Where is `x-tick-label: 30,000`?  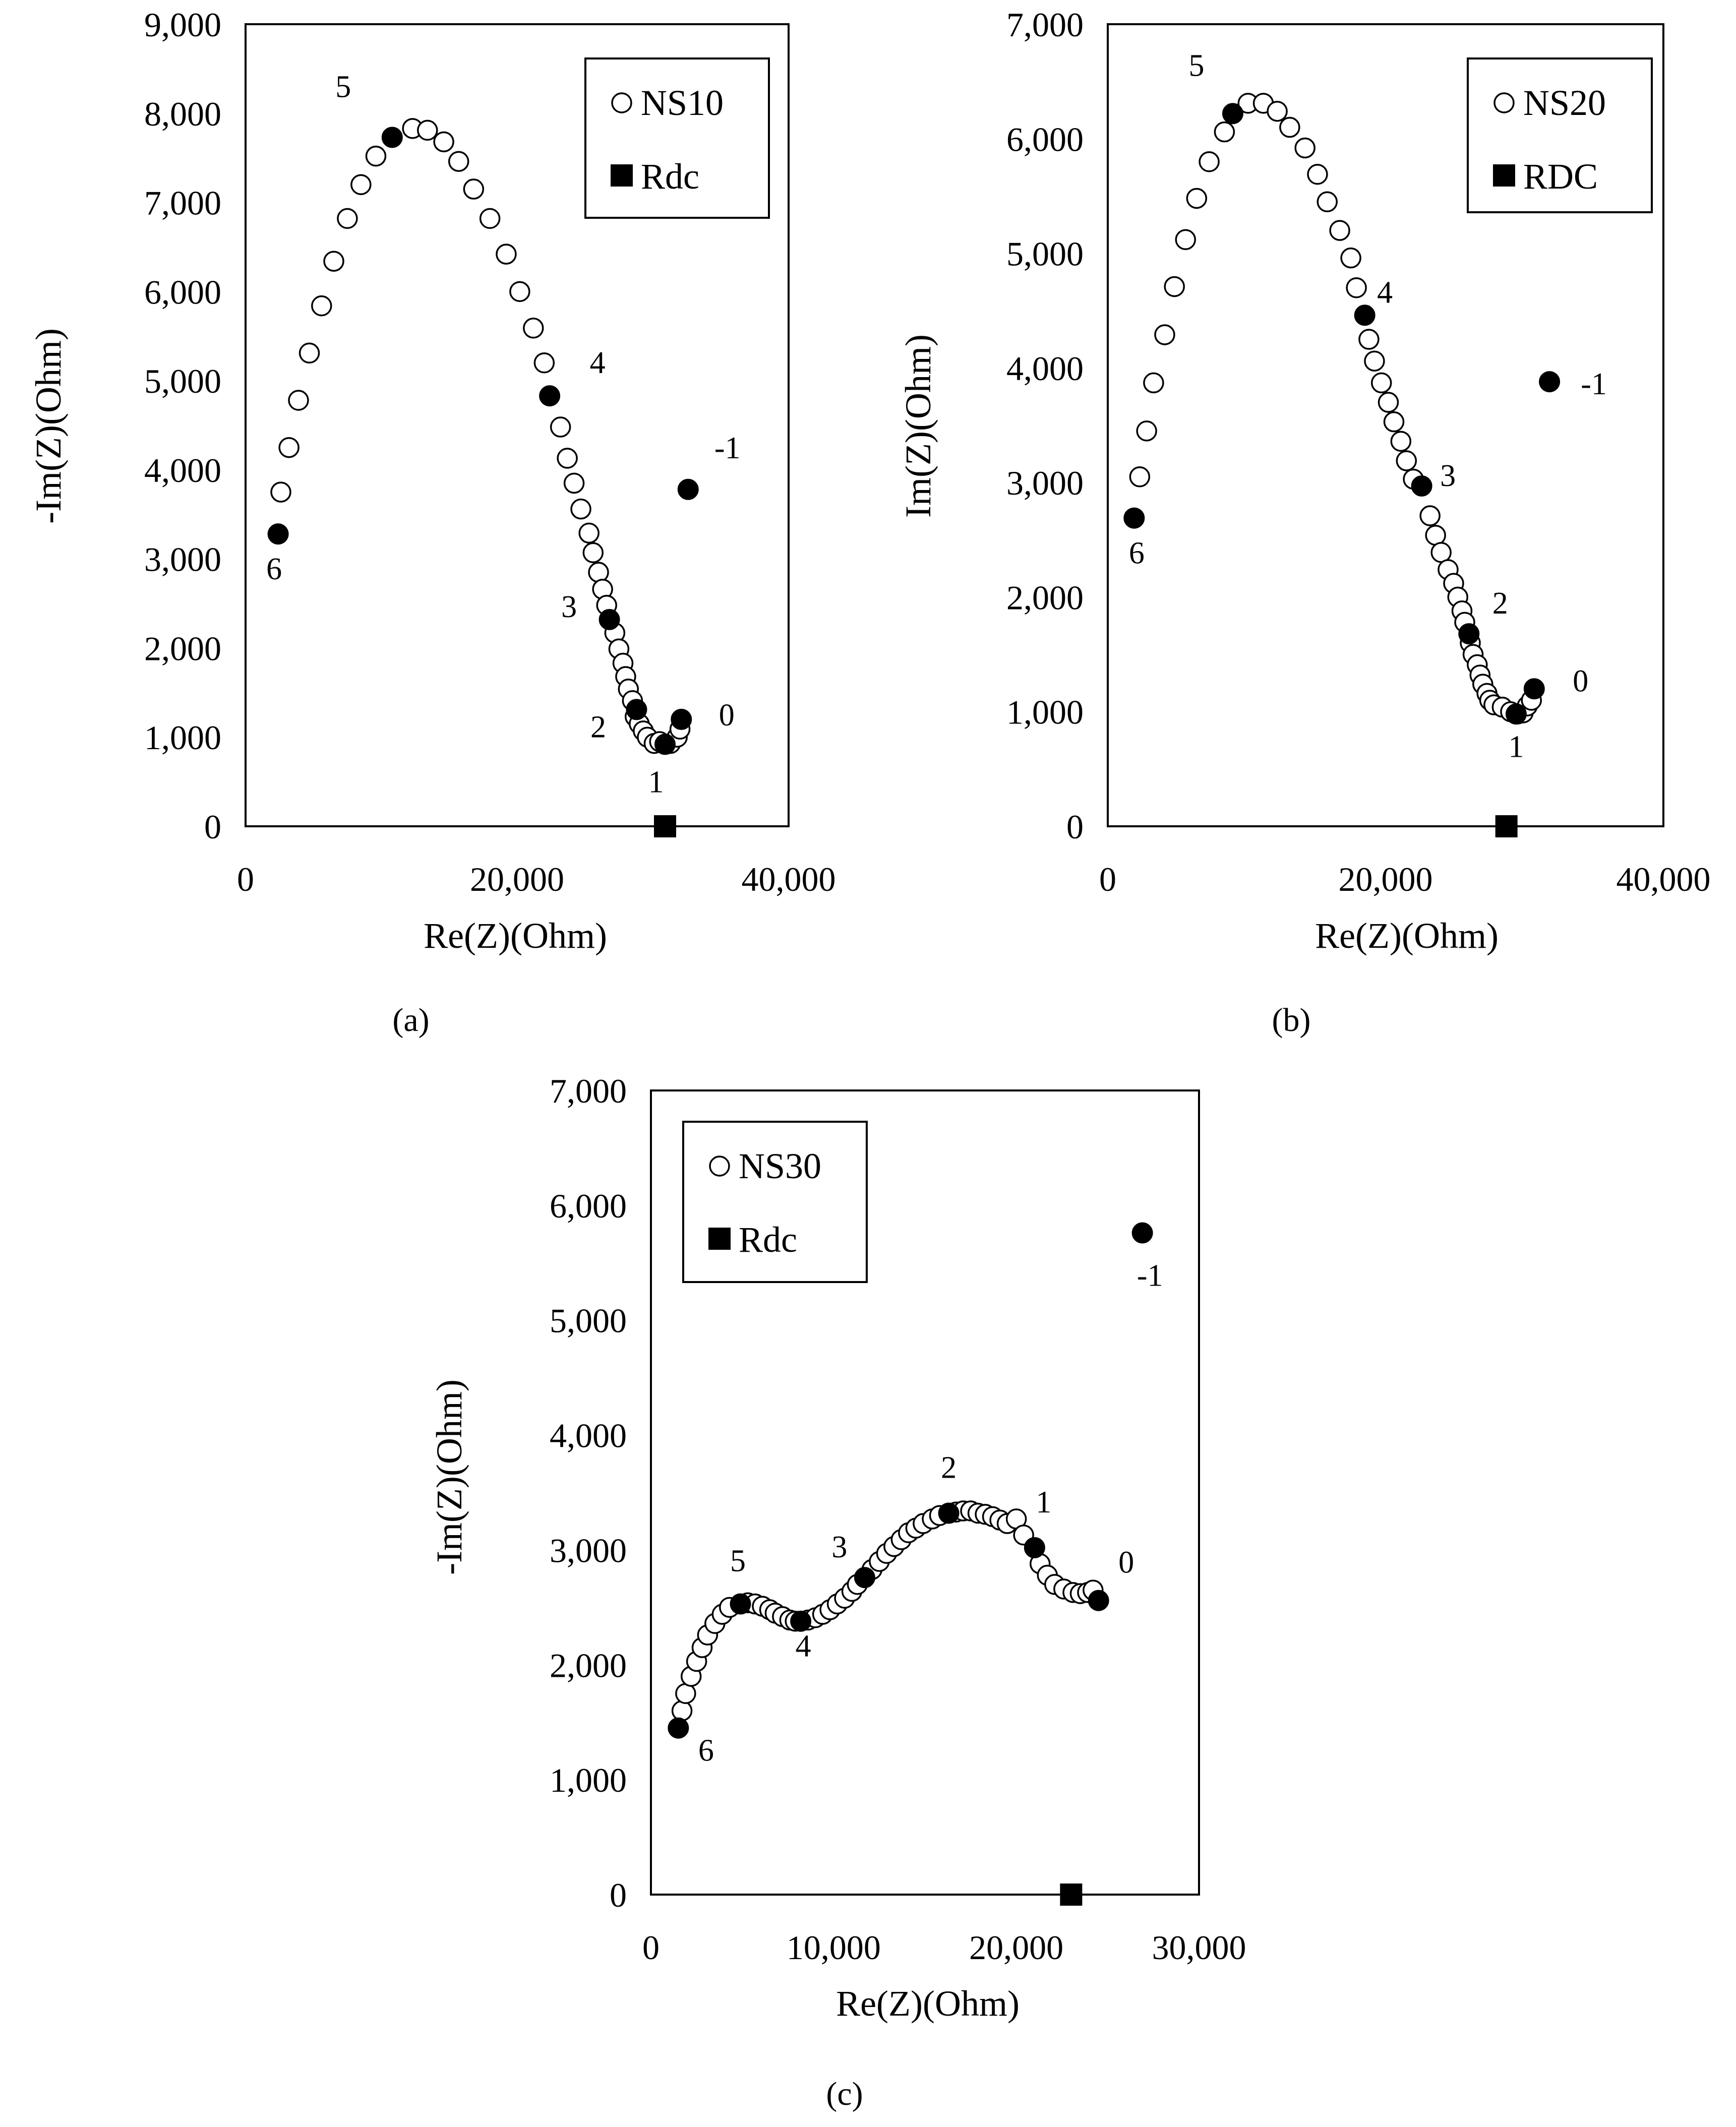 x-tick-label: 30,000 is located at coordinates (1199, 1948).